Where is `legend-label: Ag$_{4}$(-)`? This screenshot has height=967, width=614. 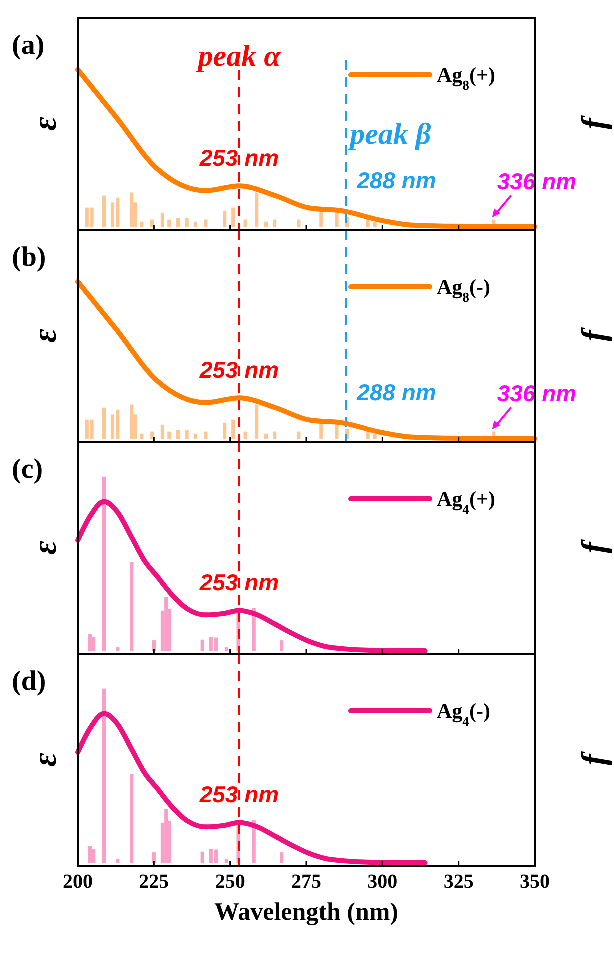
legend-label: Ag$_{4}$(-) is located at coordinates (463, 713).